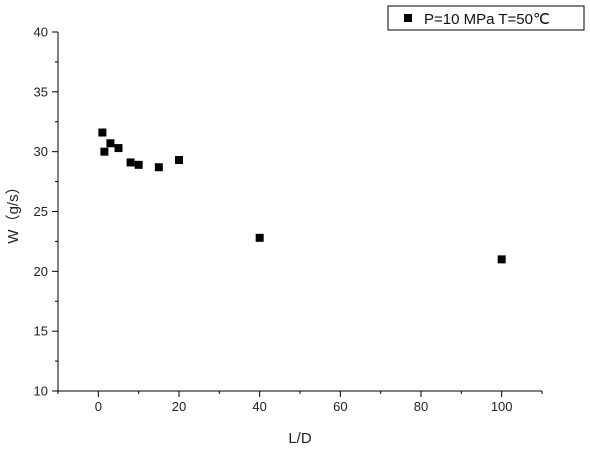 The height and width of the screenshot is (453, 590). I want to click on legend-label: P=10 MPa T=50℃, so click(487, 19).